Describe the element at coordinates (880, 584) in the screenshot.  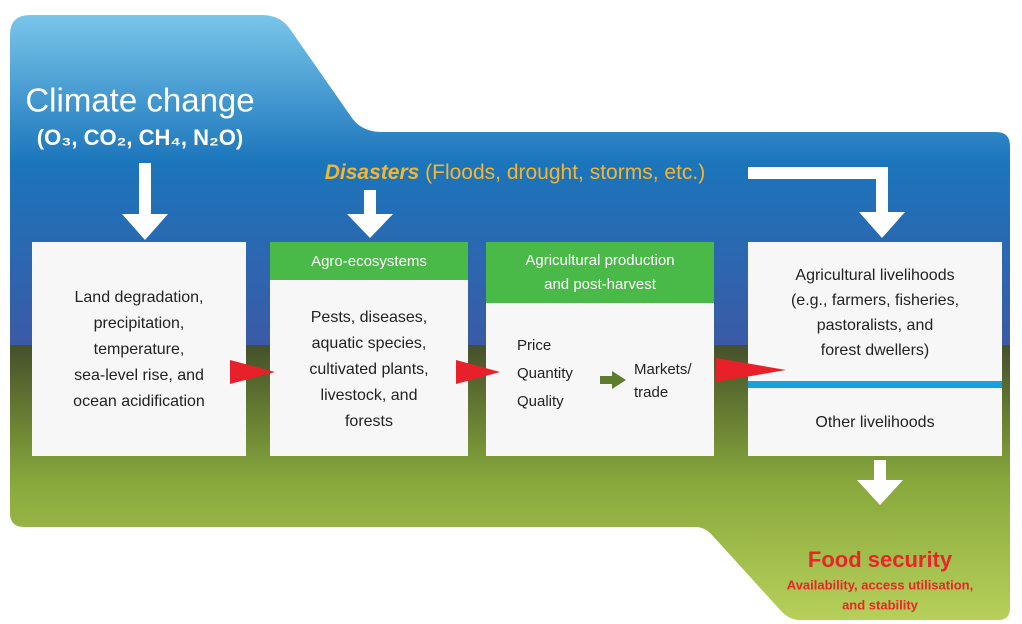
I see `food-security-line: Availability, access utilisation,` at that location.